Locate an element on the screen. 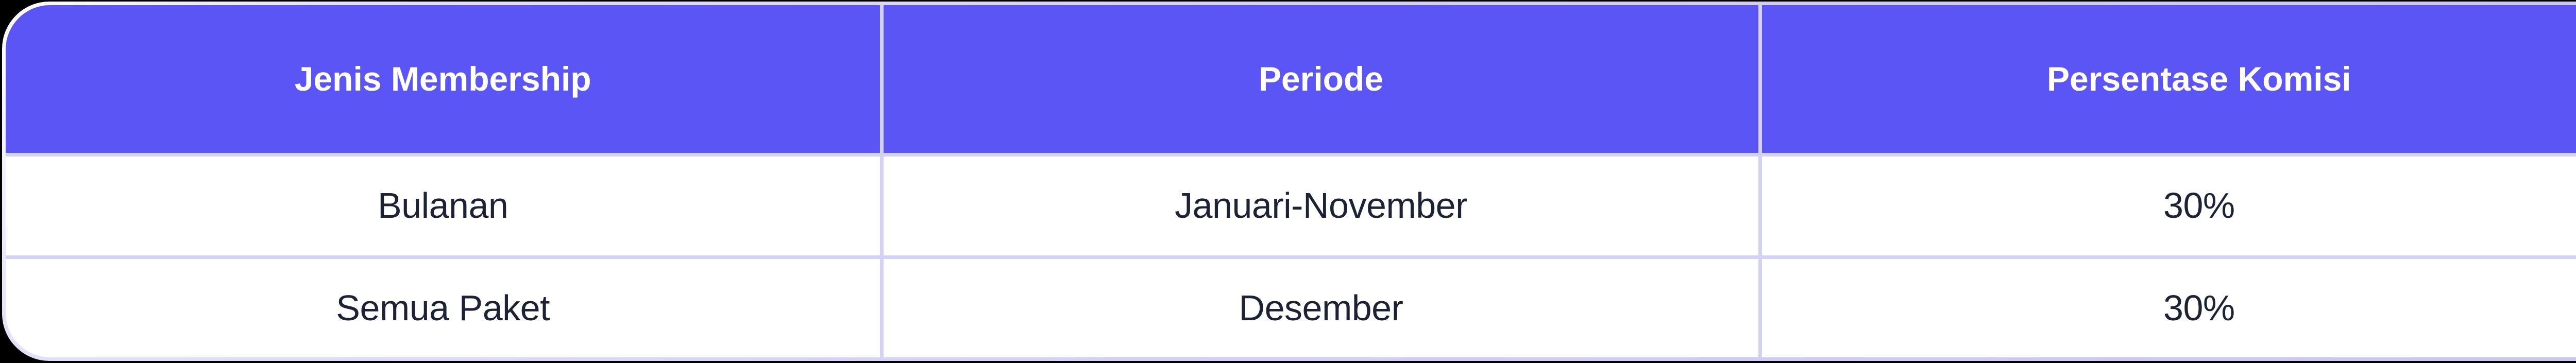 This screenshot has height=363, width=2576. table-cell-komisi-row1: 30% is located at coordinates (2168, 206).